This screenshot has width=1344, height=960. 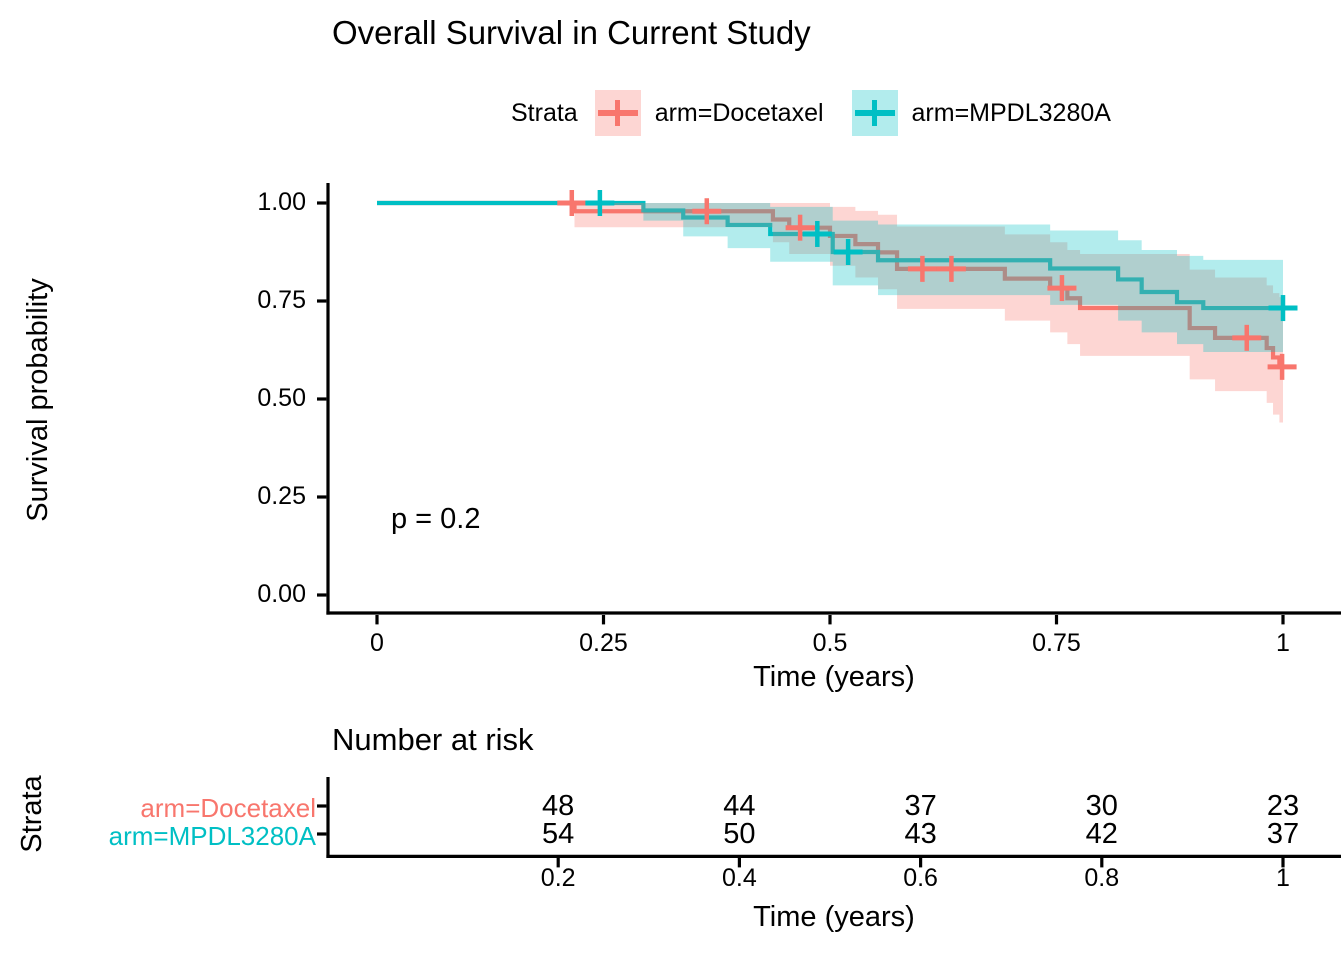 What do you see at coordinates (1283, 806) in the screenshot?
I see `risk-count: 23` at bounding box center [1283, 806].